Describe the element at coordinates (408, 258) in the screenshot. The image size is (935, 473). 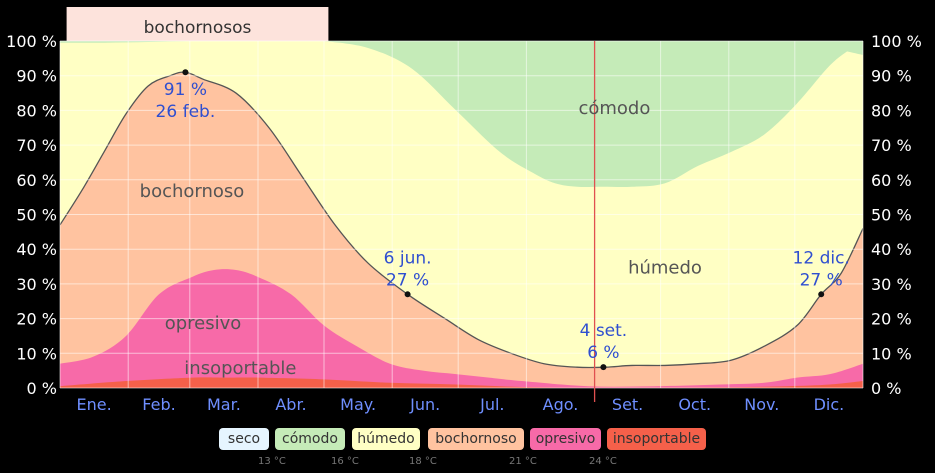
I see `annotation-label: 6 jun.` at that location.